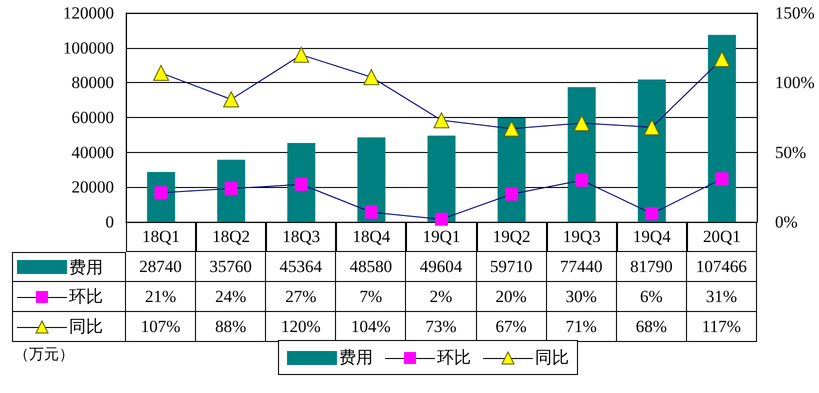 This screenshot has height=393, width=819. What do you see at coordinates (93, 187) in the screenshot?
I see `y-tick-label: 20000` at bounding box center [93, 187].